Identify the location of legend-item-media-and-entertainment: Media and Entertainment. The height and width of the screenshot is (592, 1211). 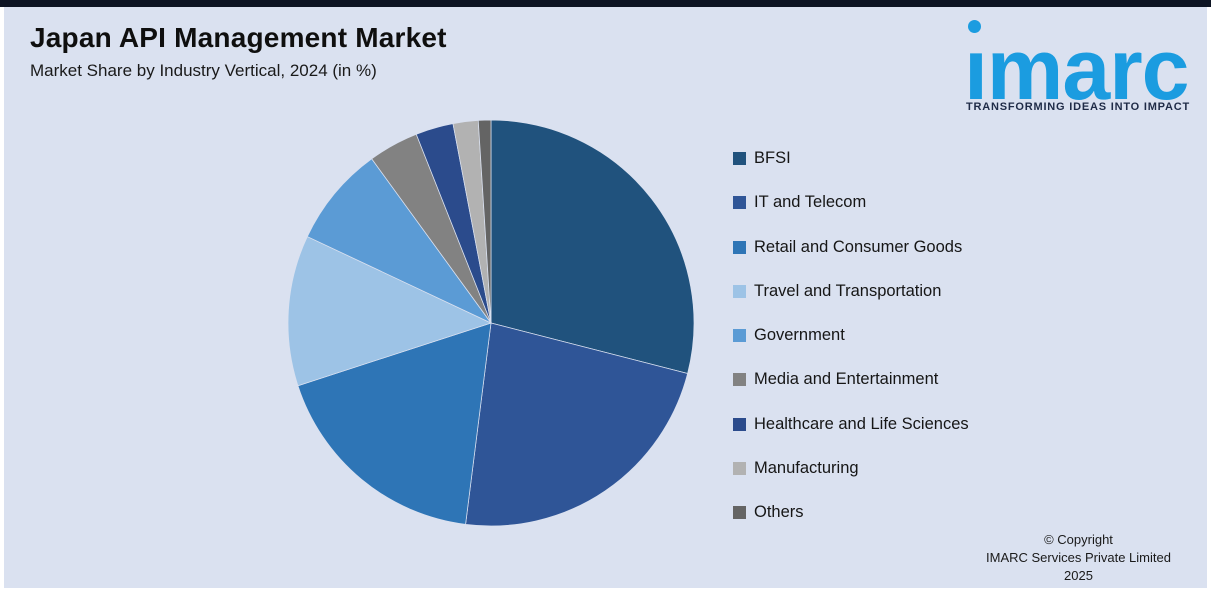
(851, 379).